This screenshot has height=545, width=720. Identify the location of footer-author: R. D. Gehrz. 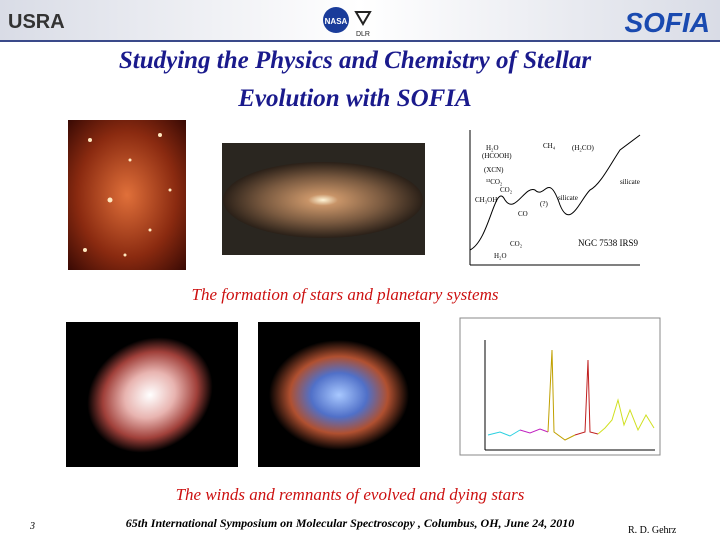
(652, 530).